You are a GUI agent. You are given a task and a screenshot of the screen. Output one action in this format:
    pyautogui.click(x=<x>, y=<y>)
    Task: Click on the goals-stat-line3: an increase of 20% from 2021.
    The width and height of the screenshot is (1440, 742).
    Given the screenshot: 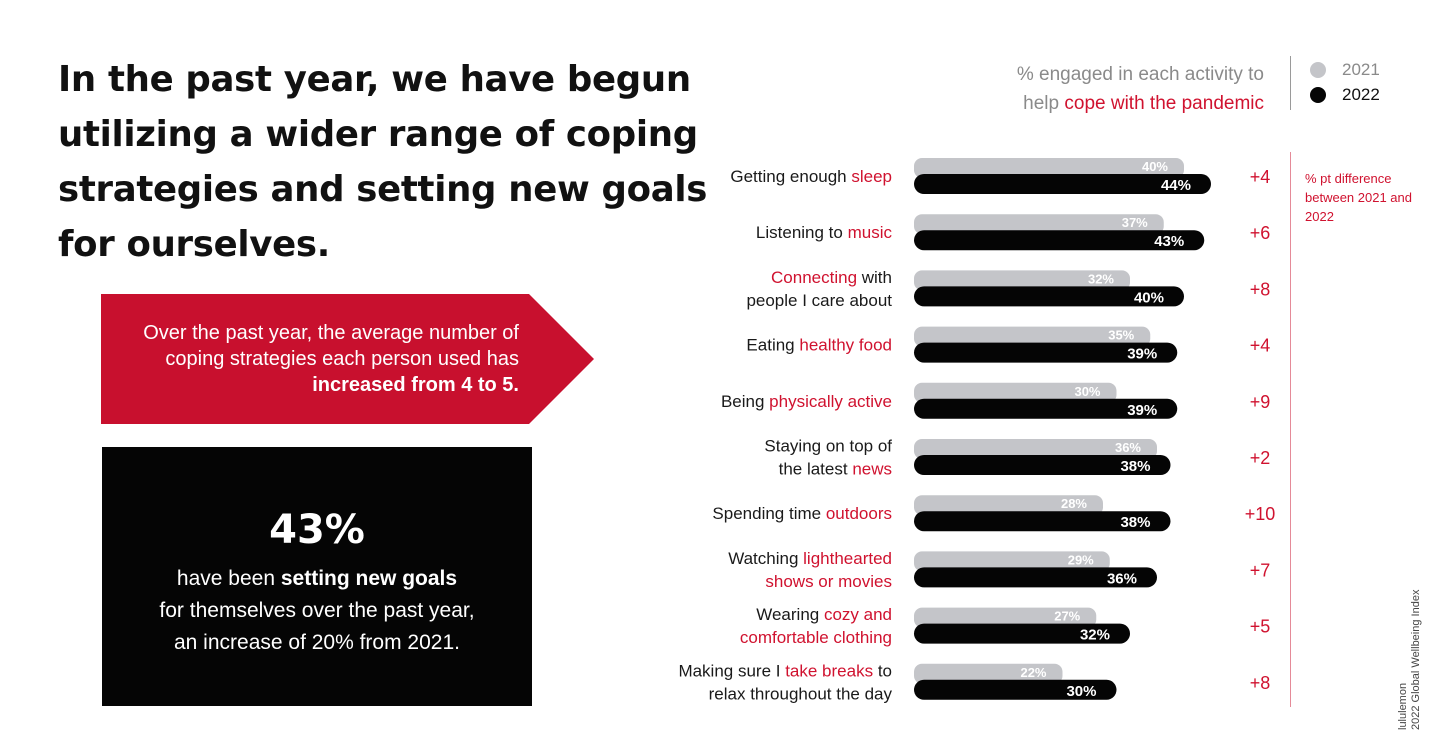 What is the action you would take?
    pyautogui.click(x=316, y=642)
    